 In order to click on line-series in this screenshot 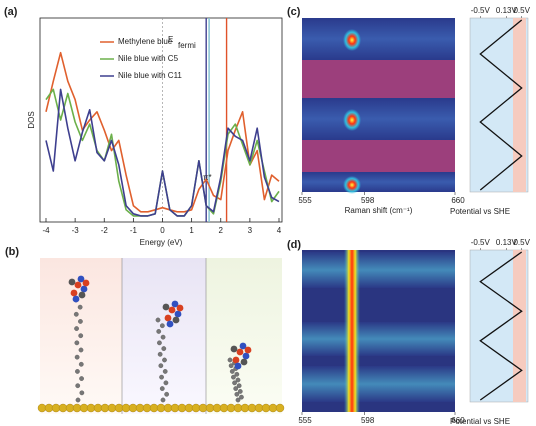, I will do `click(162, 152)`.